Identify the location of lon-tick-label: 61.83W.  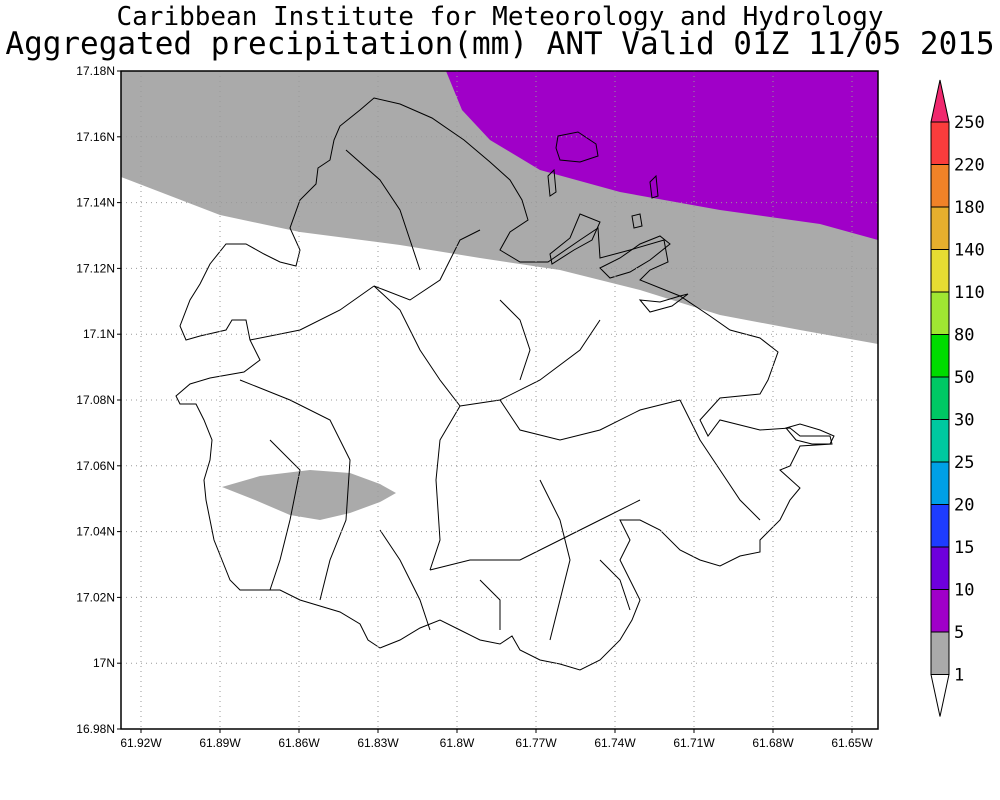
(378, 743).